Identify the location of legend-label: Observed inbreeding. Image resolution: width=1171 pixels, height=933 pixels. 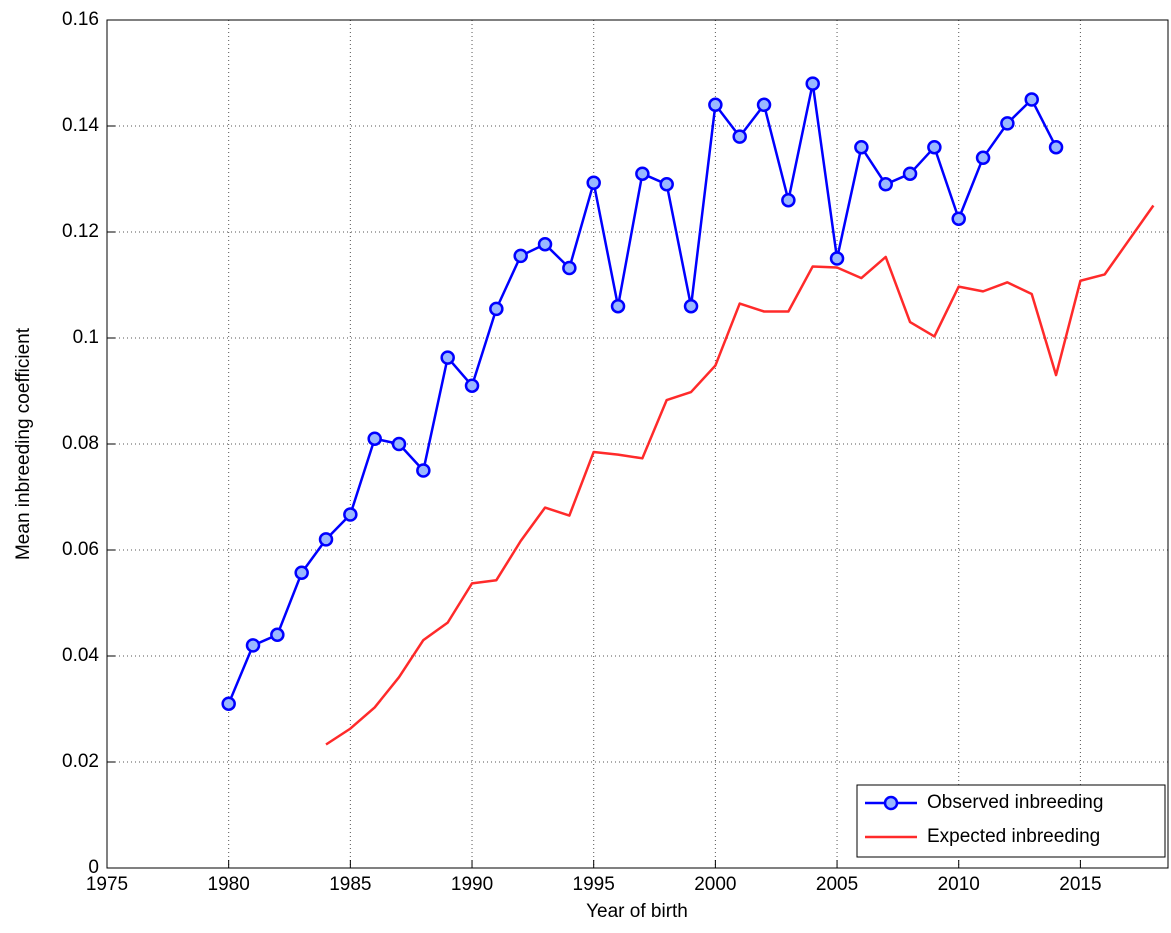
(1015, 802).